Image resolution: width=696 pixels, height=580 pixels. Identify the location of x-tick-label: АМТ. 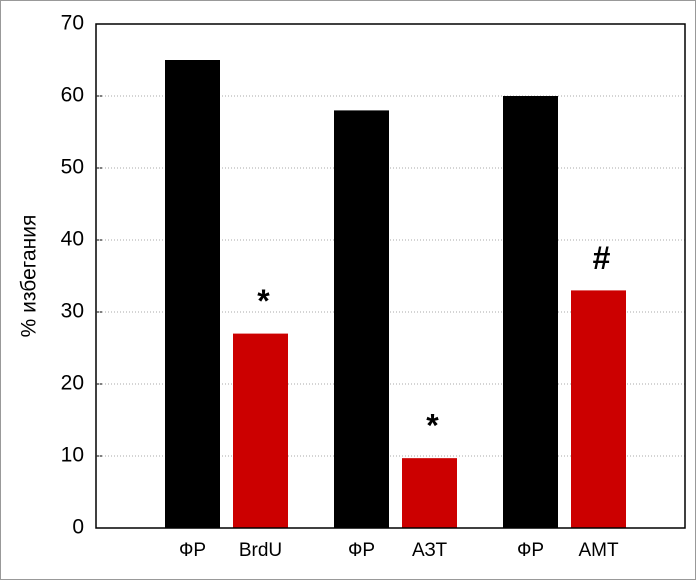
(598, 550).